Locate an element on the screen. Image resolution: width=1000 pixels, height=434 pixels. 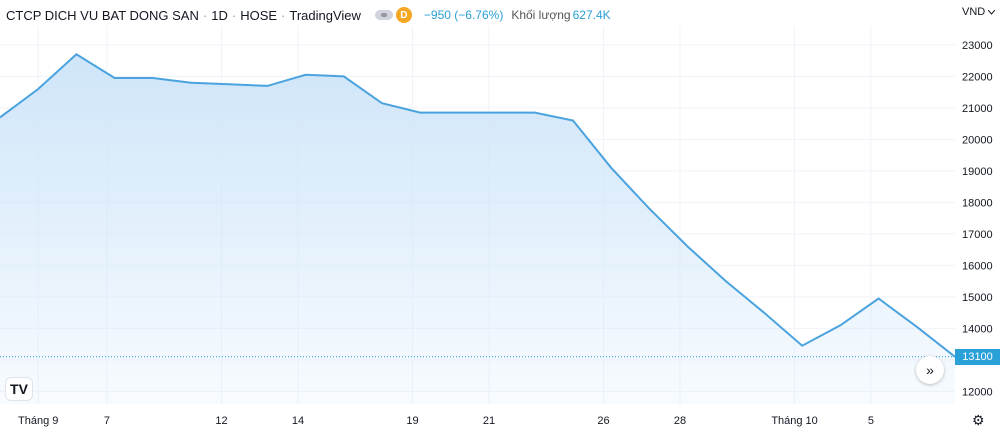
x-tick-label: Tháng 9 is located at coordinates (38, 421).